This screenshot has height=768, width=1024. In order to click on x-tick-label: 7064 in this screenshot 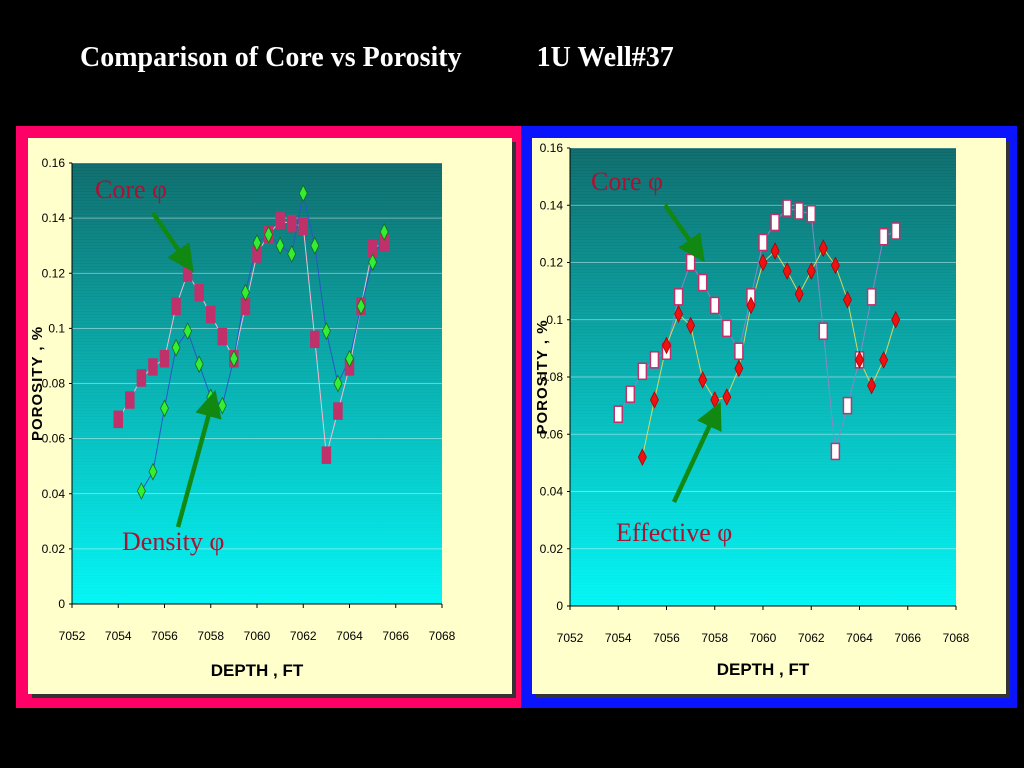, I will do `click(859, 638)`.